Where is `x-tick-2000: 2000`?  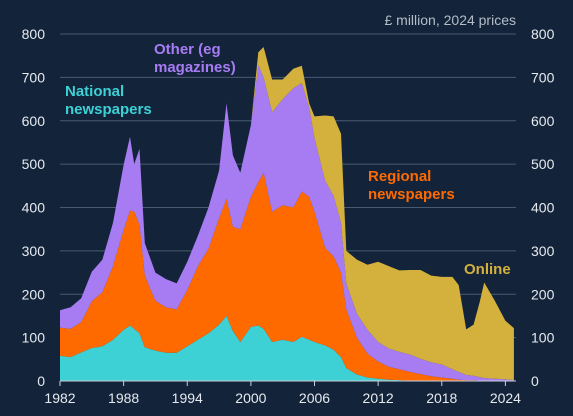 x-tick-2000: 2000 is located at coordinates (250, 398).